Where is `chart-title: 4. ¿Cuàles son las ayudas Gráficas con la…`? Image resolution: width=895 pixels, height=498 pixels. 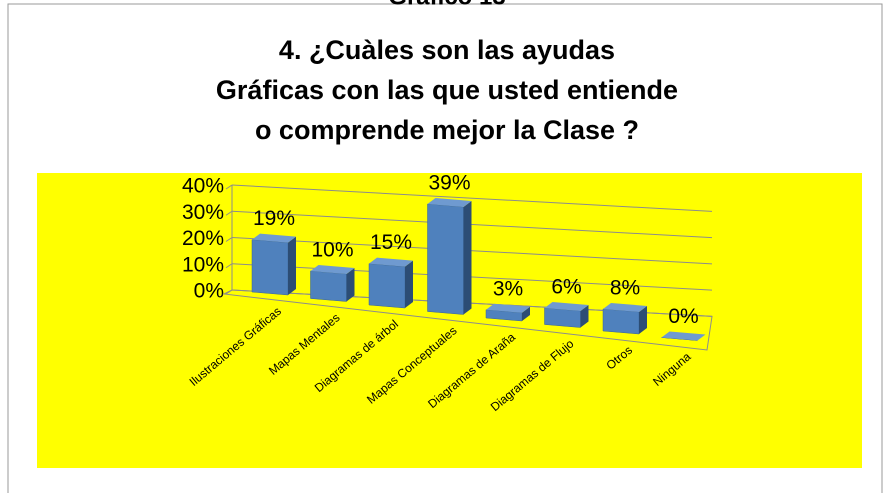 chart-title: 4. ¿Cuàles son las ayudas Gráficas con la… is located at coordinates (447, 90).